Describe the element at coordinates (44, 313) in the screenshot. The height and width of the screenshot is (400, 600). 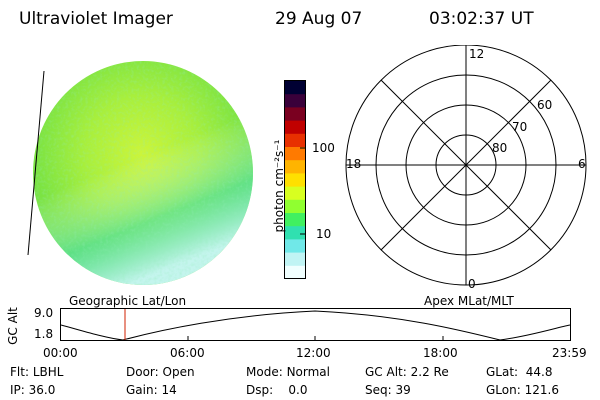
I see `track-ytick-9: 9.0` at that location.